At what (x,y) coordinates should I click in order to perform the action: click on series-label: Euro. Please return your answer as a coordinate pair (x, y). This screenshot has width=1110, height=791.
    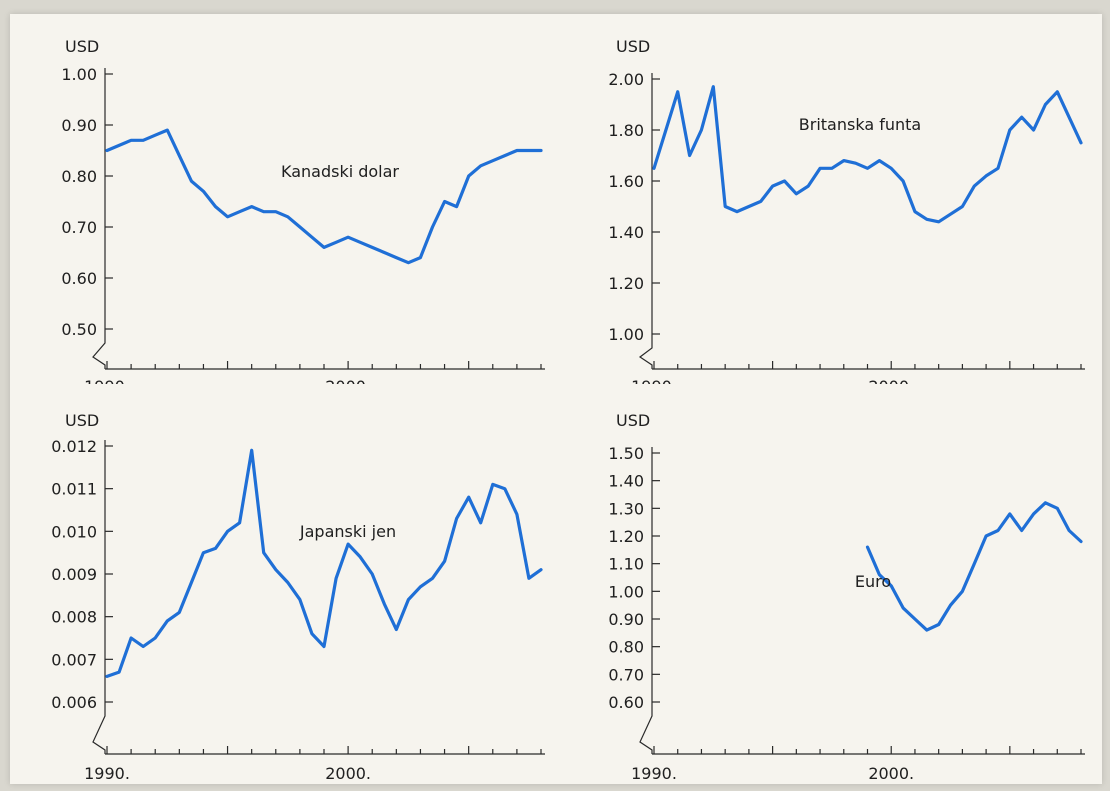
    Looking at the image, I should click on (873, 581).